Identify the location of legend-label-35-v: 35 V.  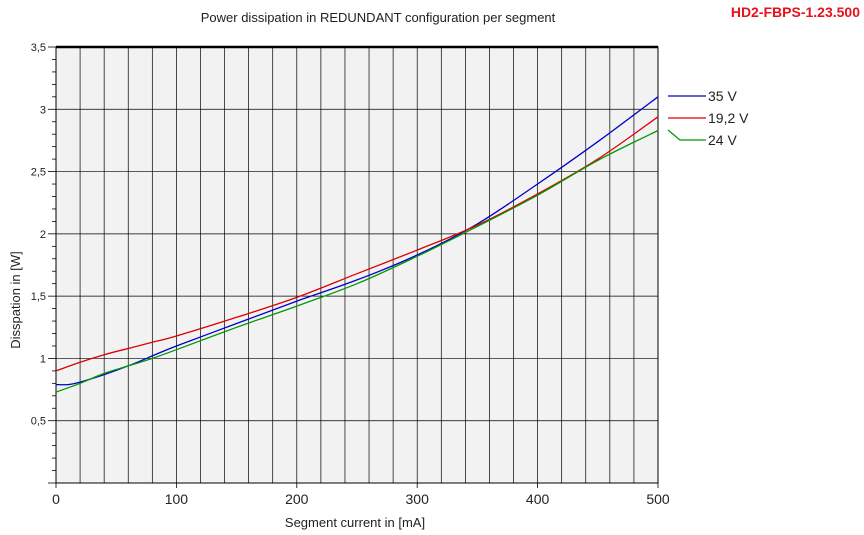
(722, 96).